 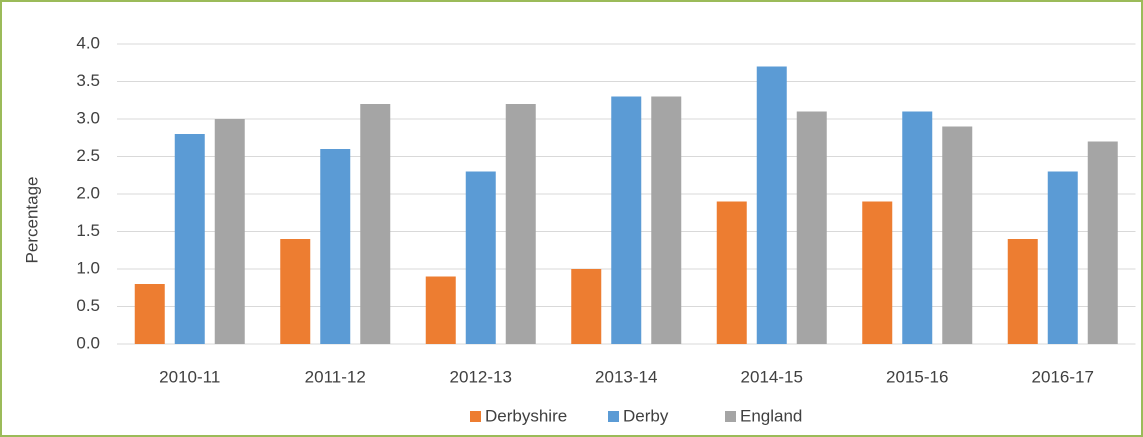 I want to click on y-tick-label: 1.5, so click(x=88, y=230).